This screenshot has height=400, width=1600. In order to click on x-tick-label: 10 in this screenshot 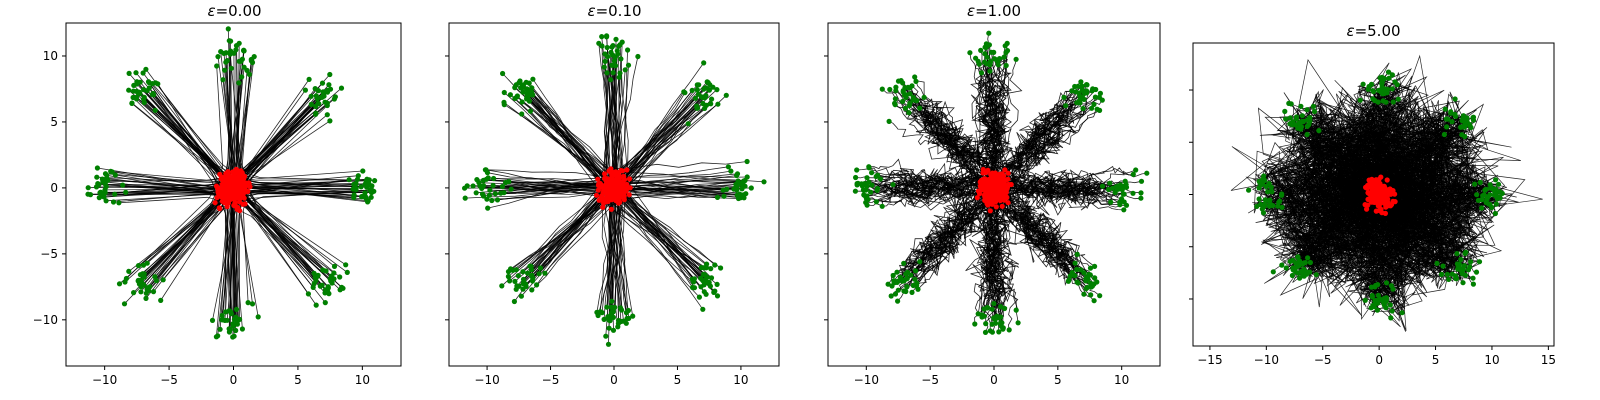, I will do `click(740, 380)`.